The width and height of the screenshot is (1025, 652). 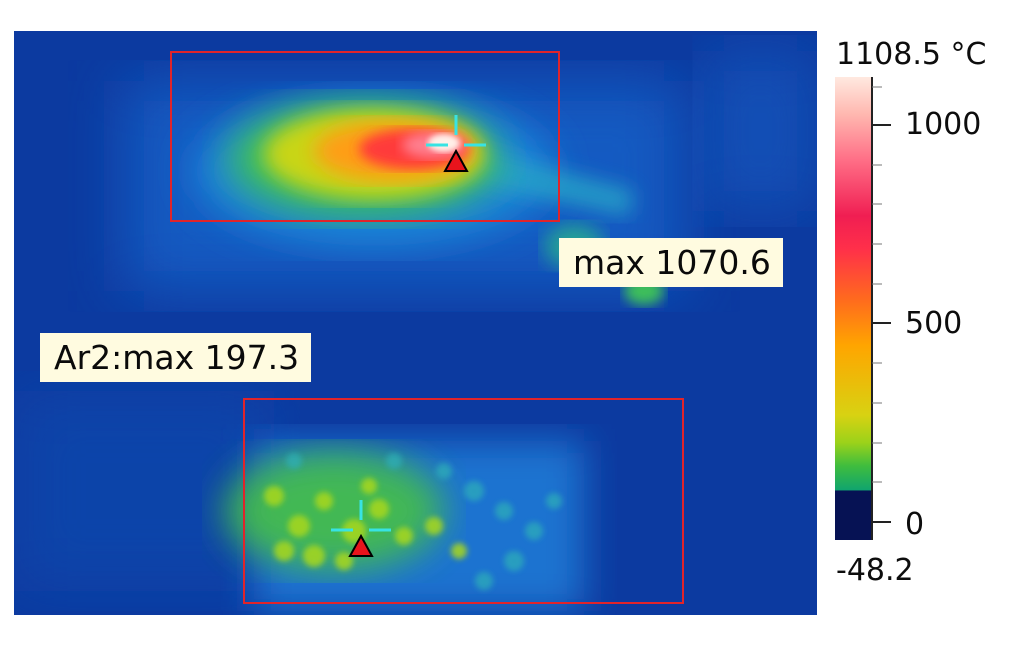 What do you see at coordinates (911, 54) in the screenshot?
I see `scale-max-label: 1108.5 °C` at bounding box center [911, 54].